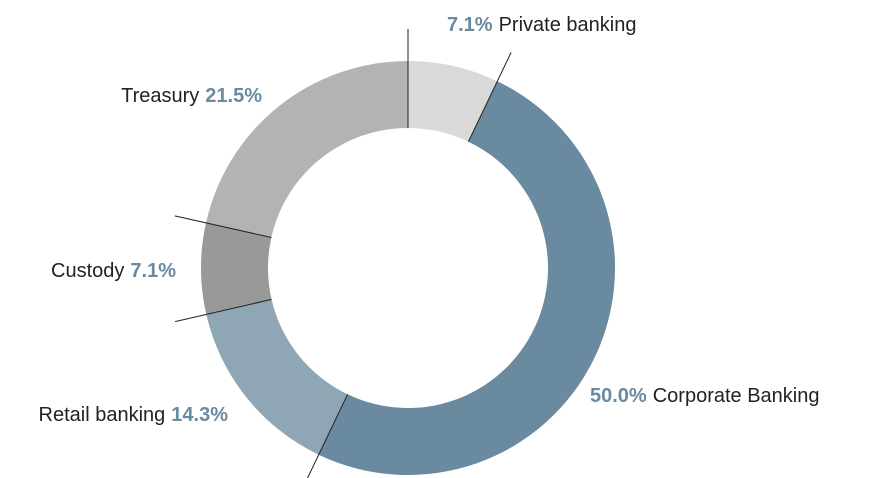  I want to click on category-label: Private banking, so click(568, 25).